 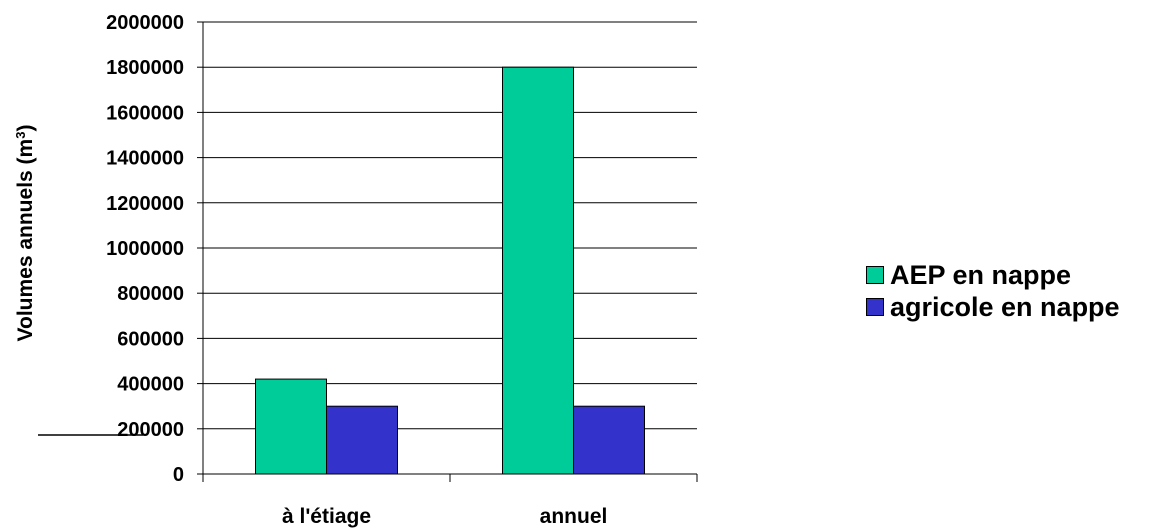 I want to click on legend: AEP en nappe agricole en nappe, so click(x=993, y=291).